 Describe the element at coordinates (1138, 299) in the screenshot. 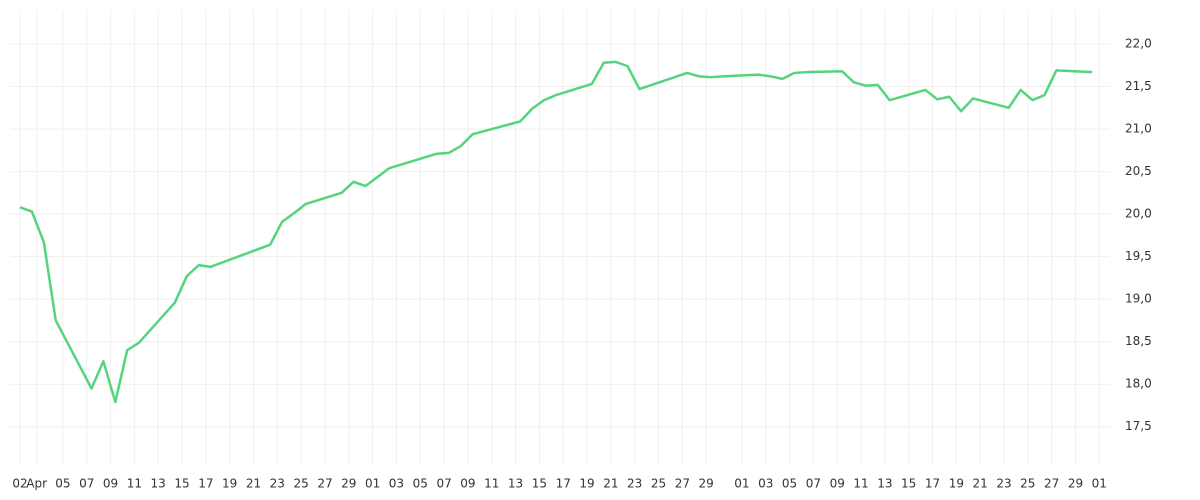

I see `y-tick-label: 19,0` at that location.